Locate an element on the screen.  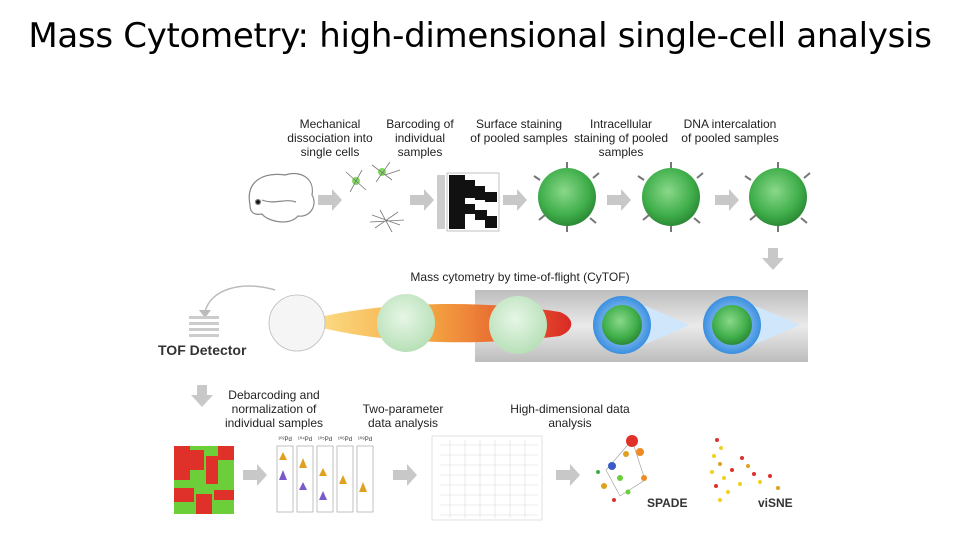
step-label-cytof: Mass cytometry by time-of-flight (CyTOF) is located at coordinates (520, 277).